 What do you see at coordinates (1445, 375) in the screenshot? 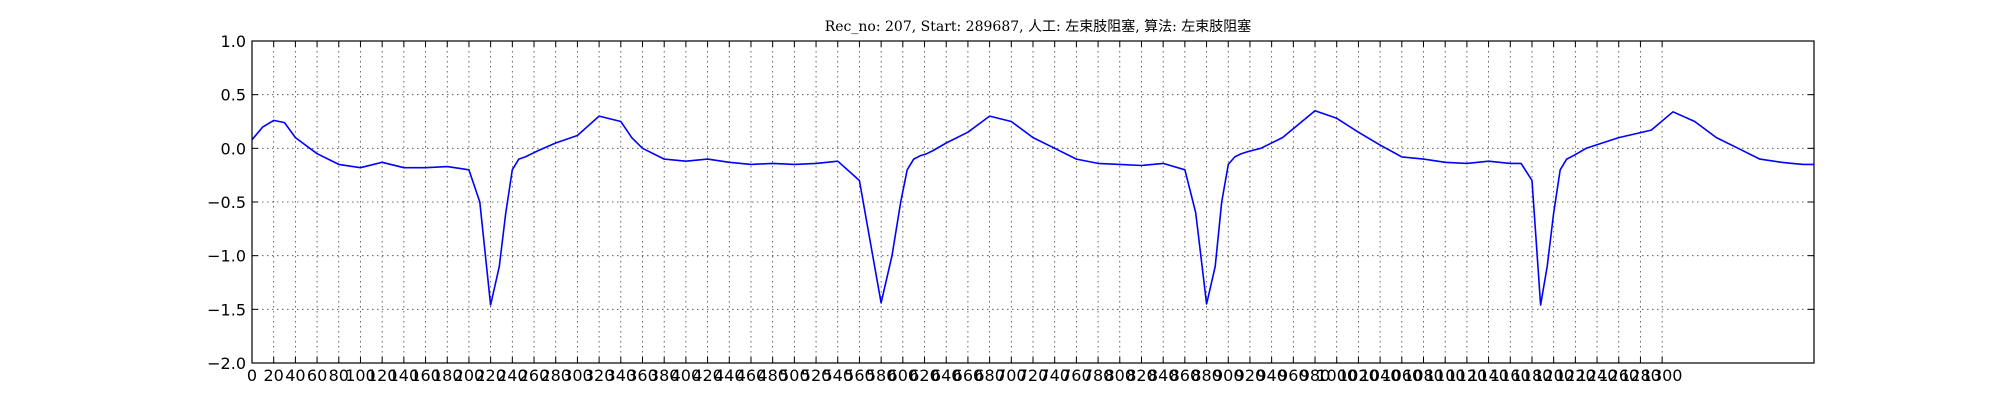
I see `x-tick-label: 1100` at bounding box center [1445, 375].